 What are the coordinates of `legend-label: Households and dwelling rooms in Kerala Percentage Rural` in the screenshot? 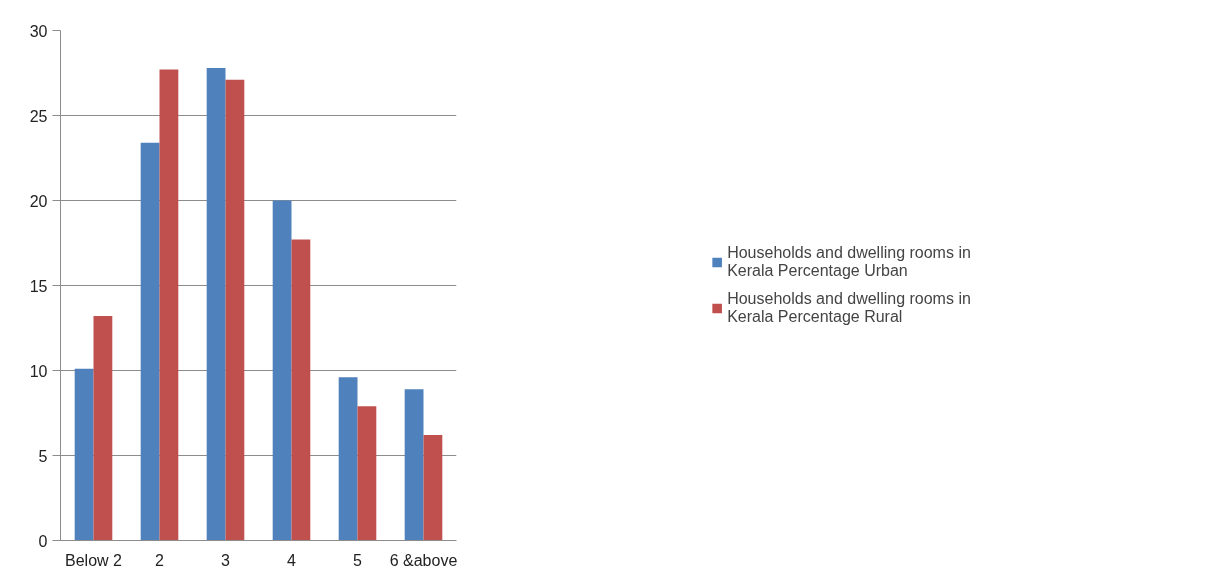 It's located at (849, 308).